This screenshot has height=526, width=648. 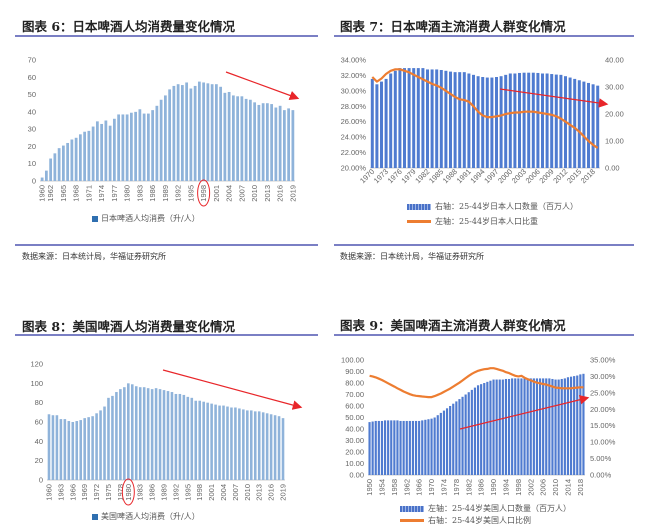 What do you see at coordinates (354, 137) in the screenshot?
I see `fig7-y-tick-label: 24.00%` at bounding box center [354, 137].